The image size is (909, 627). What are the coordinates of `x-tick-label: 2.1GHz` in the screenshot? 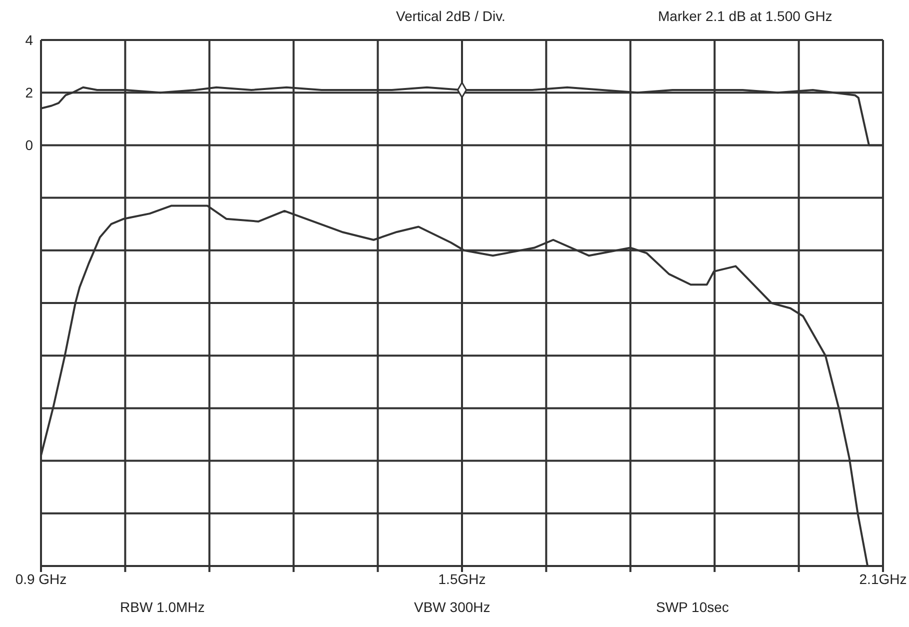 It's located at (883, 578).